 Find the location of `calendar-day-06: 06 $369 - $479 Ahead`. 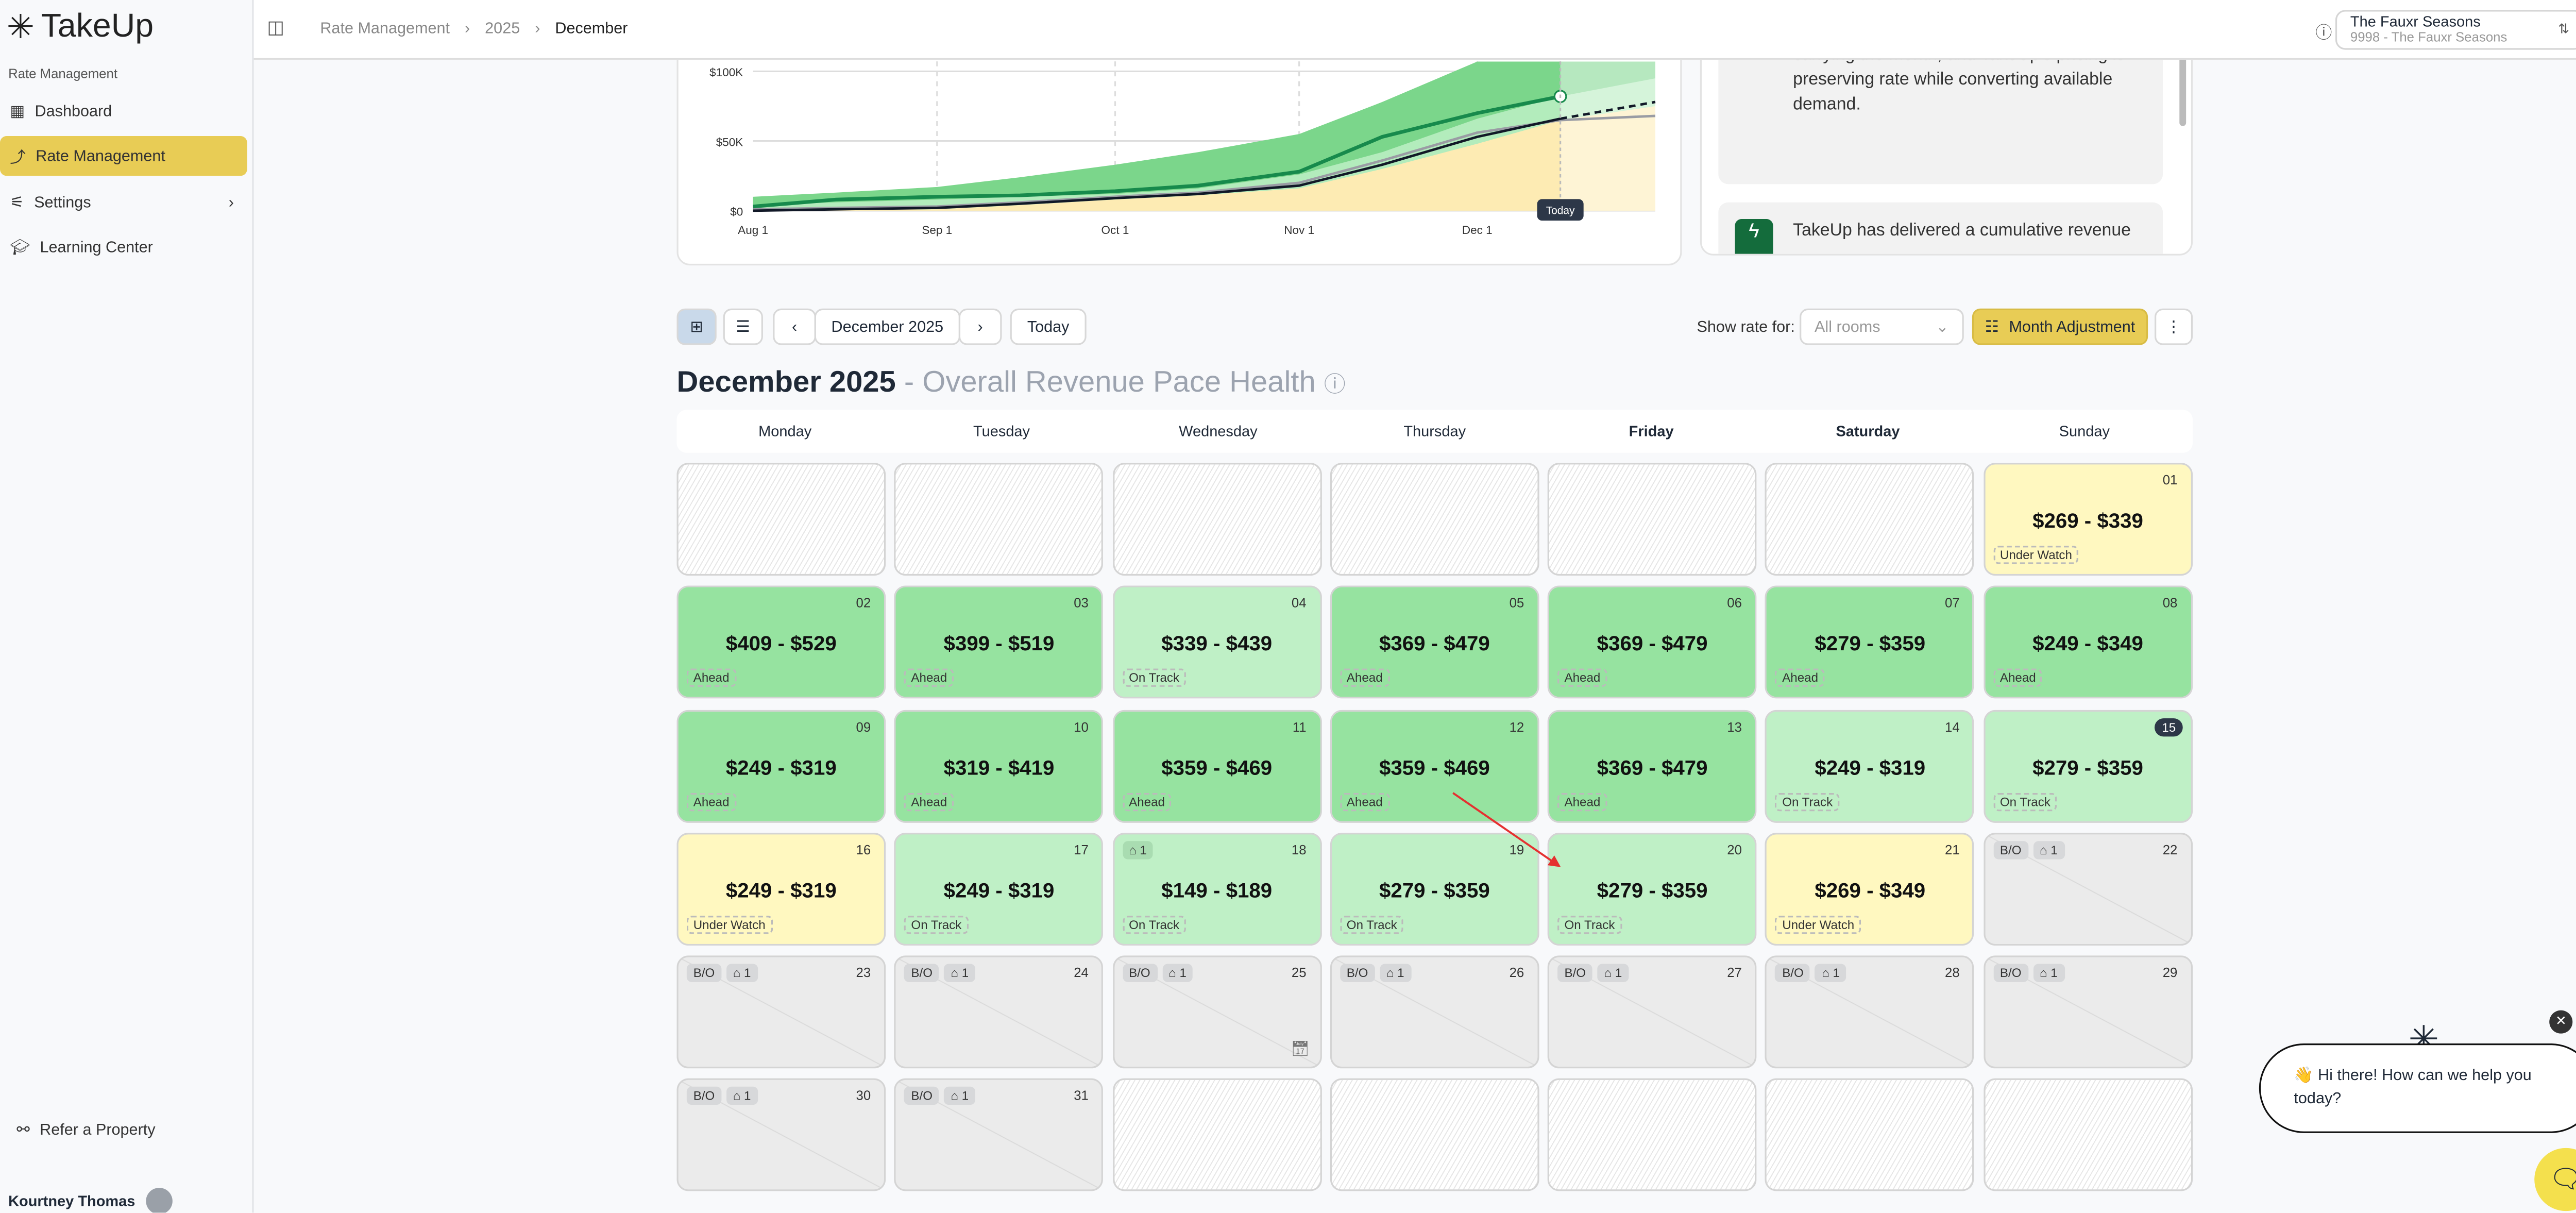

calendar-day-06: 06 $369 - $479 Ahead is located at coordinates (1652, 642).